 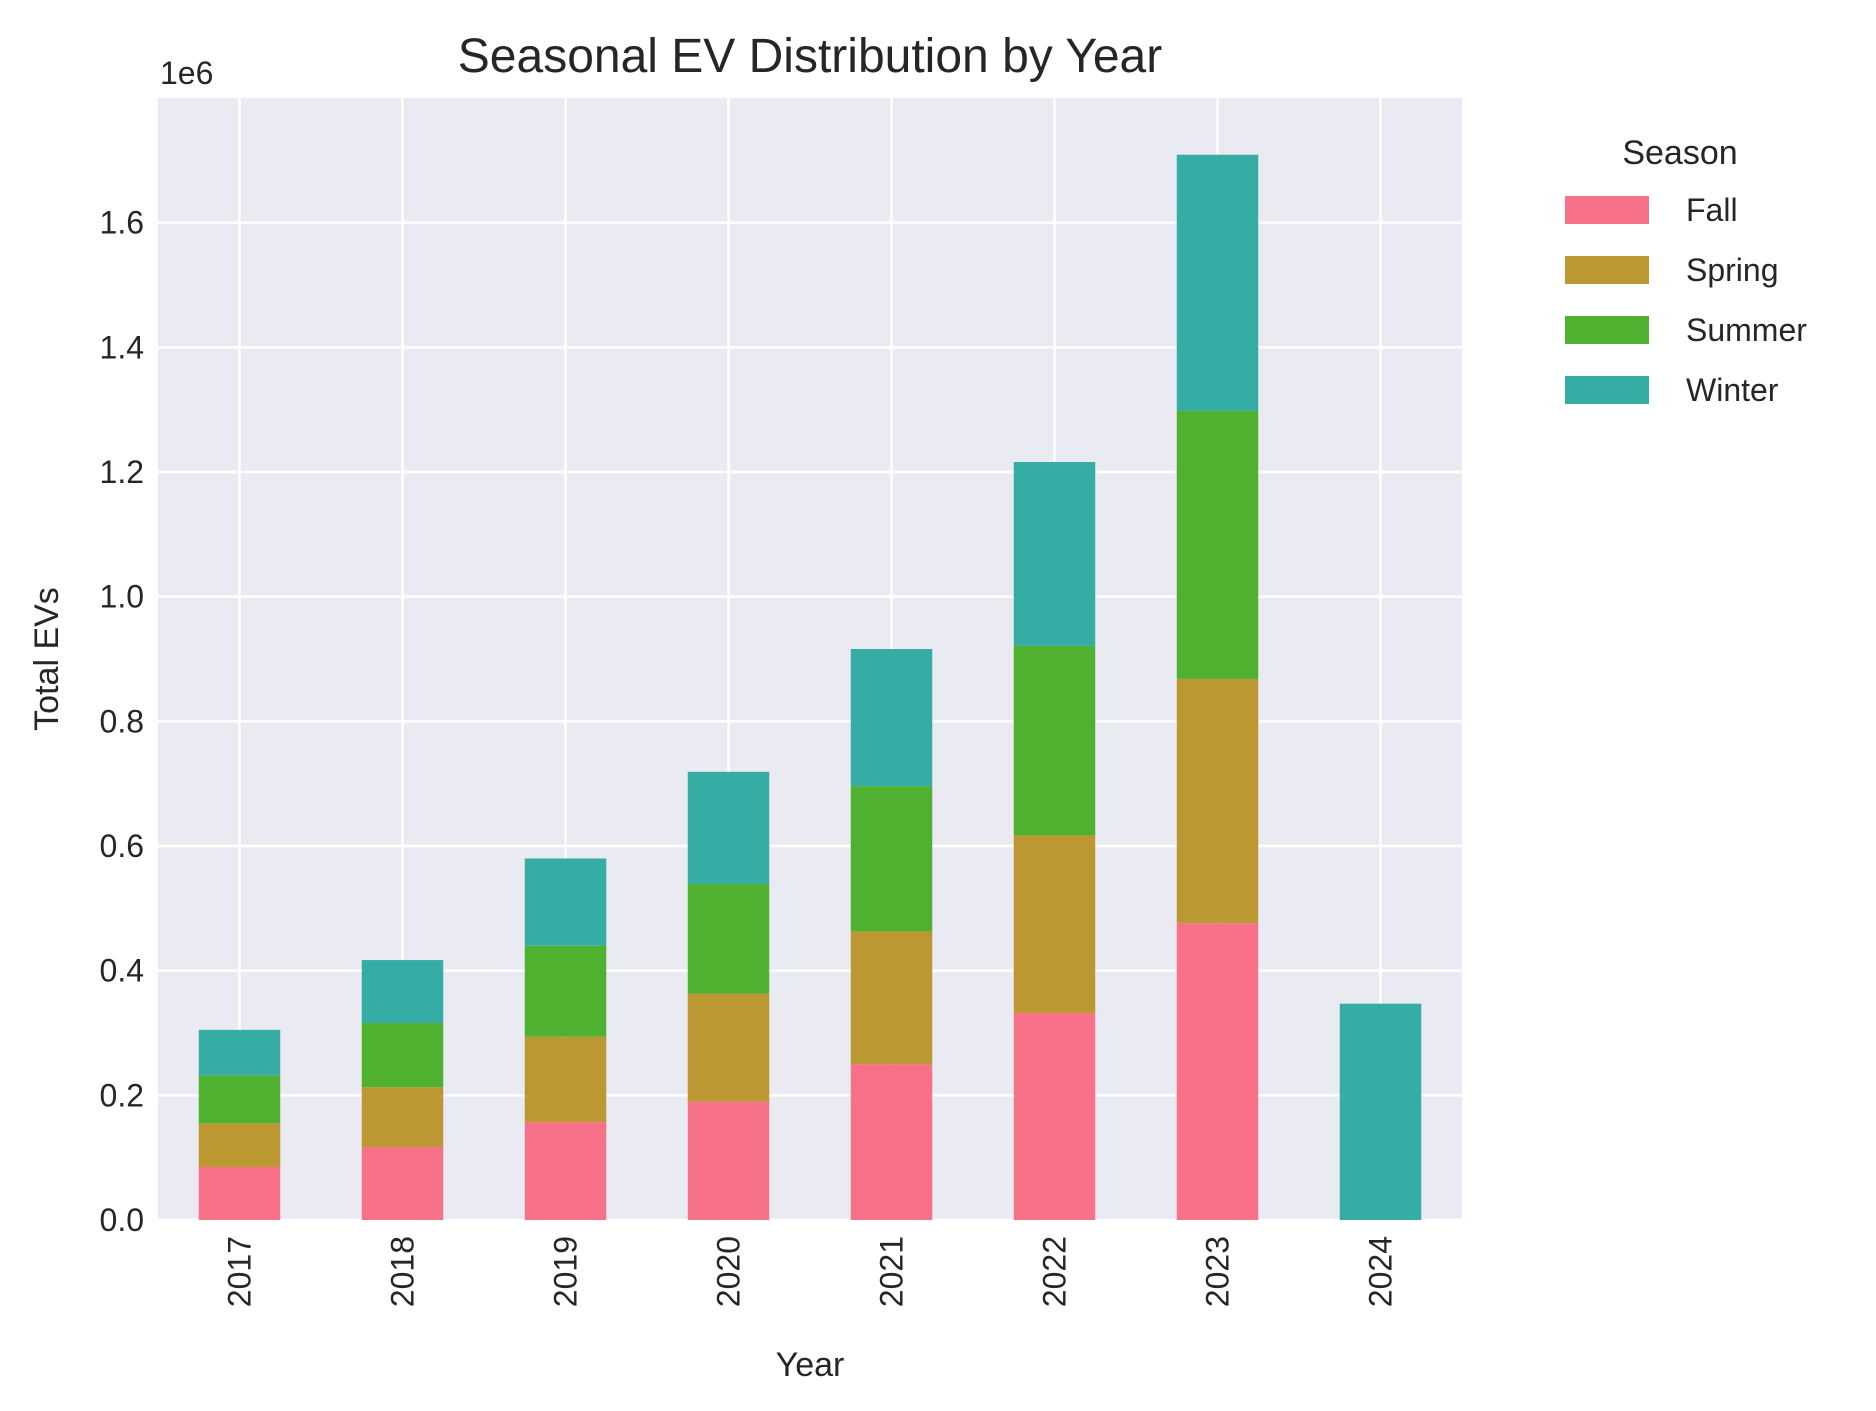 What do you see at coordinates (239, 1052) in the screenshot?
I see `bar-winter-2017` at bounding box center [239, 1052].